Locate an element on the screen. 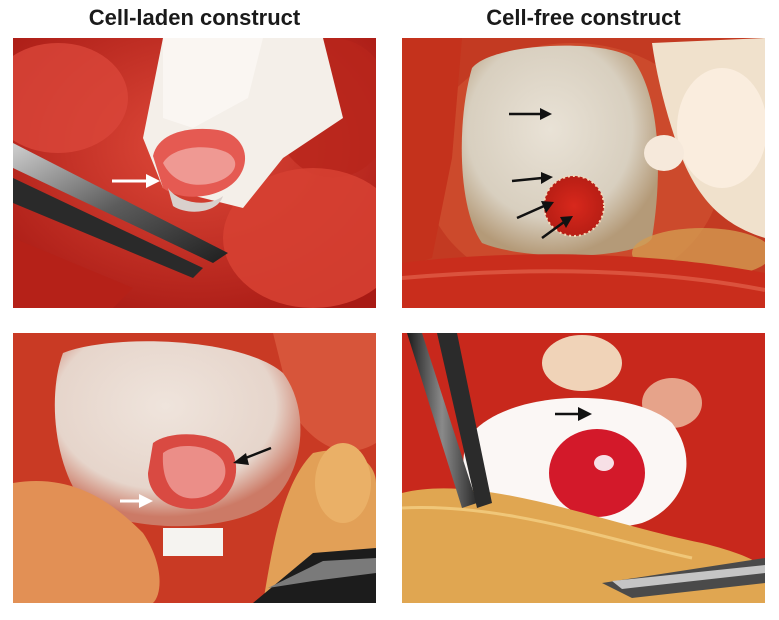  column-heading-cell-laden: Cell-laden construct is located at coordinates (194, 17).